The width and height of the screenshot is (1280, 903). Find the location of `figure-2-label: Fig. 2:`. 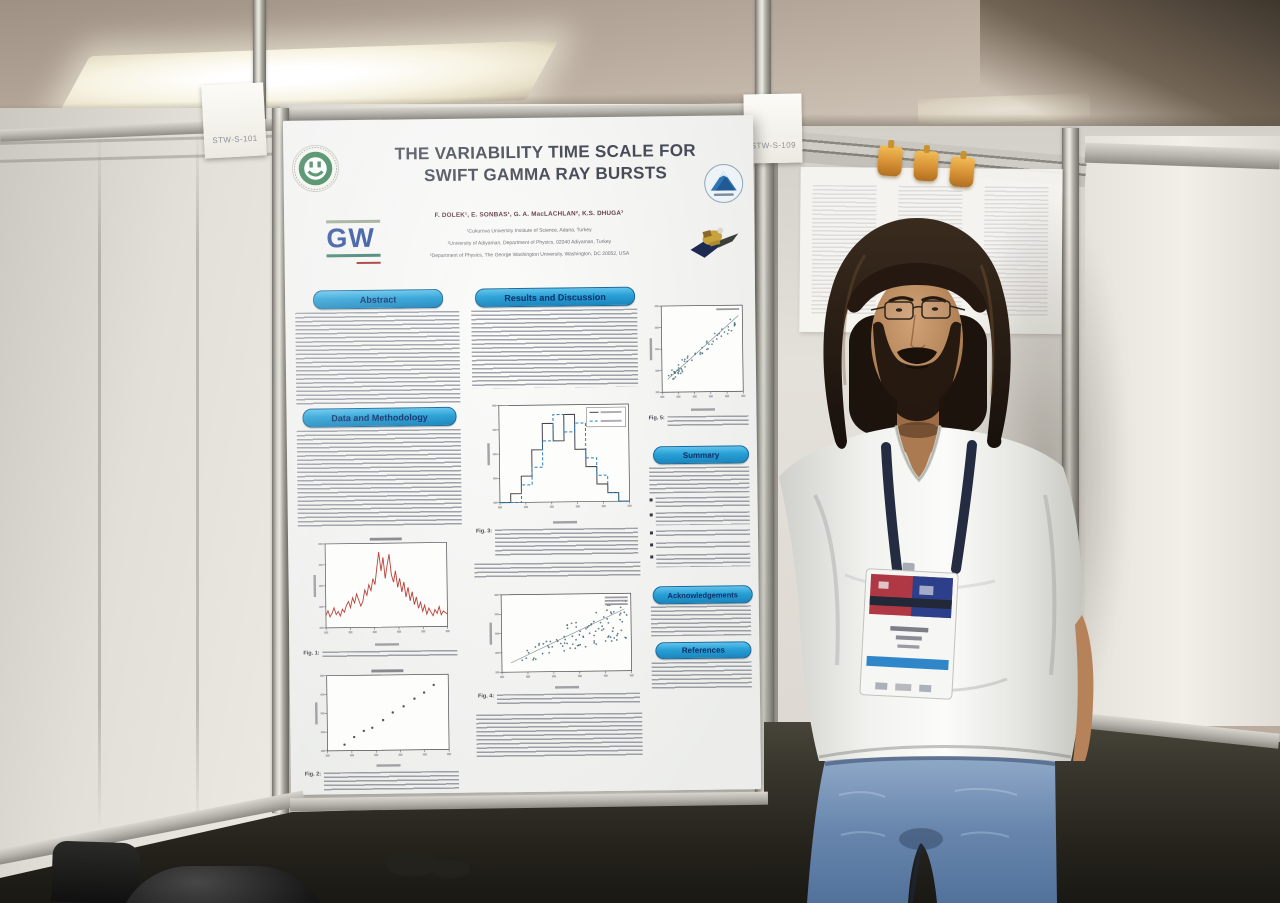

figure-2-label: Fig. 2: is located at coordinates (313, 774).